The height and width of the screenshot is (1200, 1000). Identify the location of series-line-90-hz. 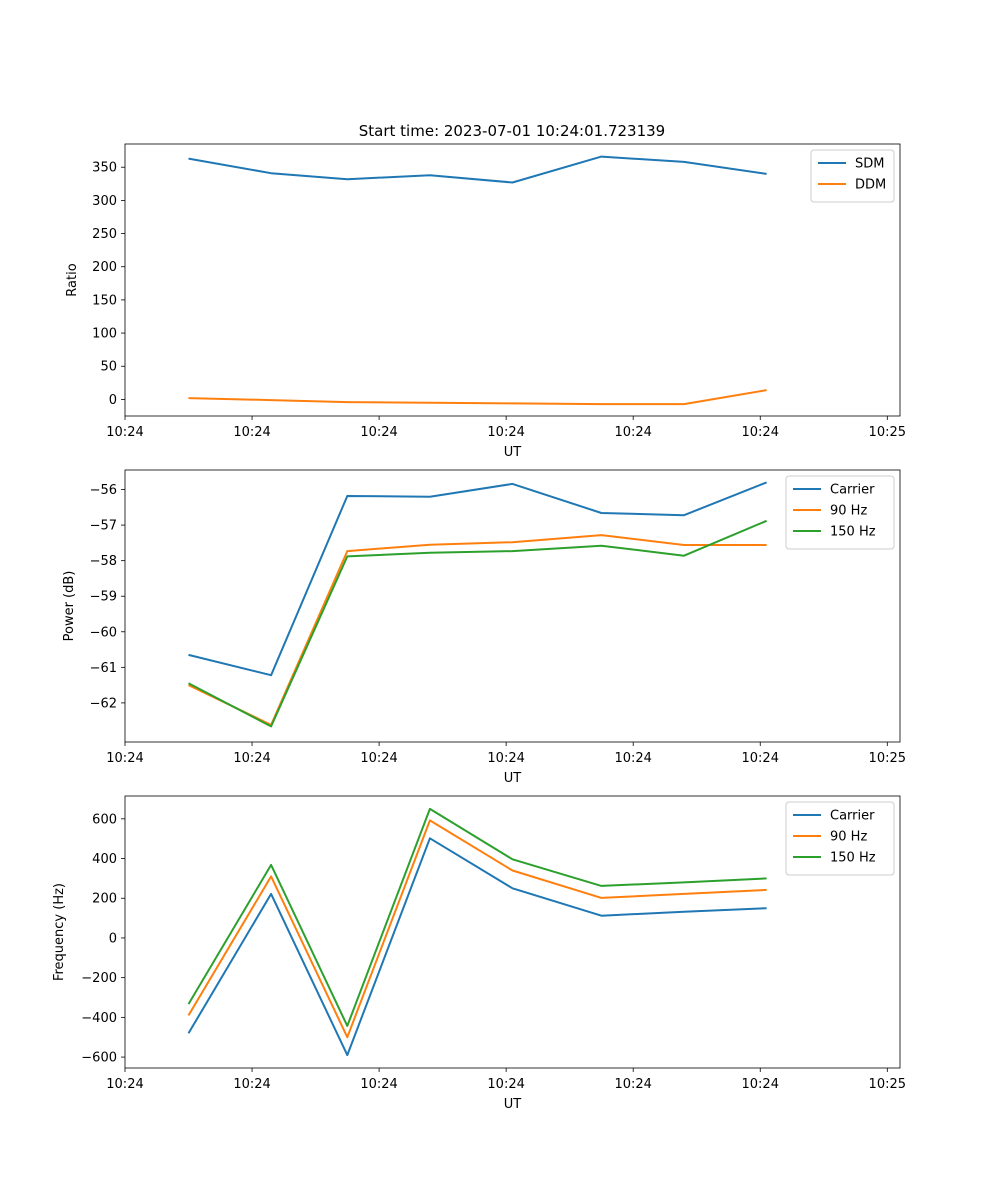
(477, 929).